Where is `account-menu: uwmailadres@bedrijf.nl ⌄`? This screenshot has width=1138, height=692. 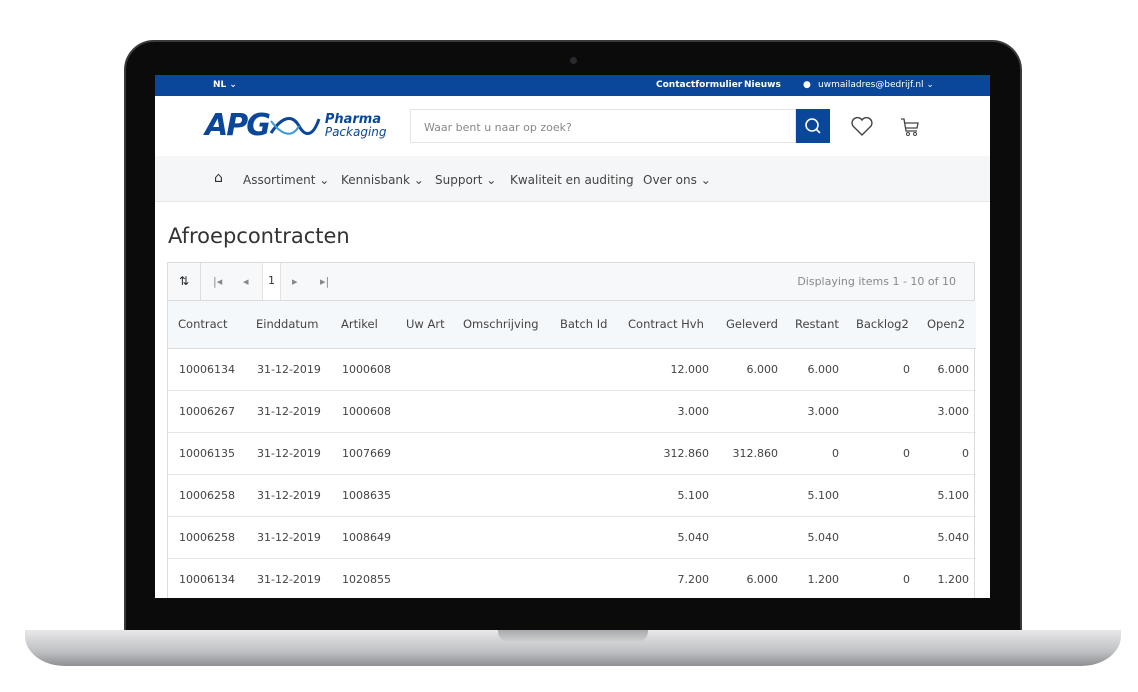 account-menu: uwmailadres@bedrijf.nl ⌄ is located at coordinates (876, 85).